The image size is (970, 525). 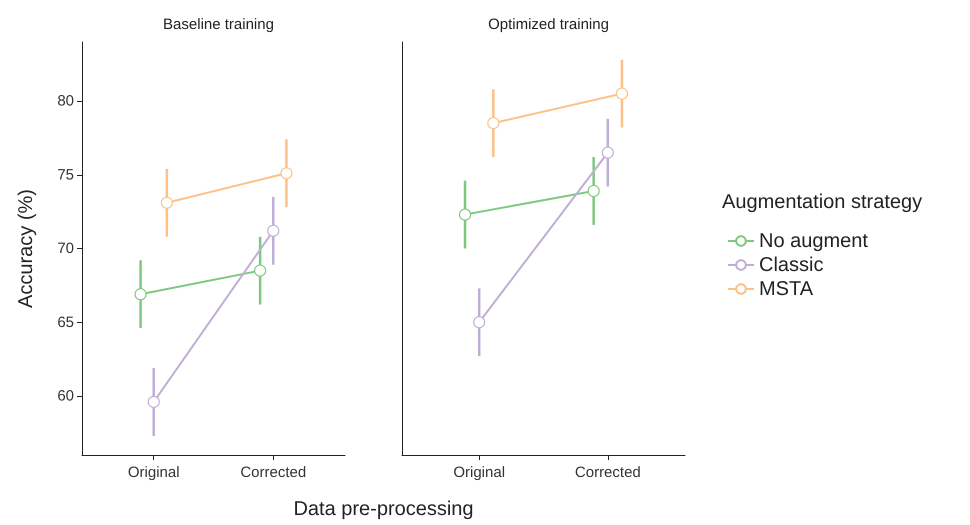 I want to click on x-axis-title: Data pre-processing, so click(x=383, y=509).